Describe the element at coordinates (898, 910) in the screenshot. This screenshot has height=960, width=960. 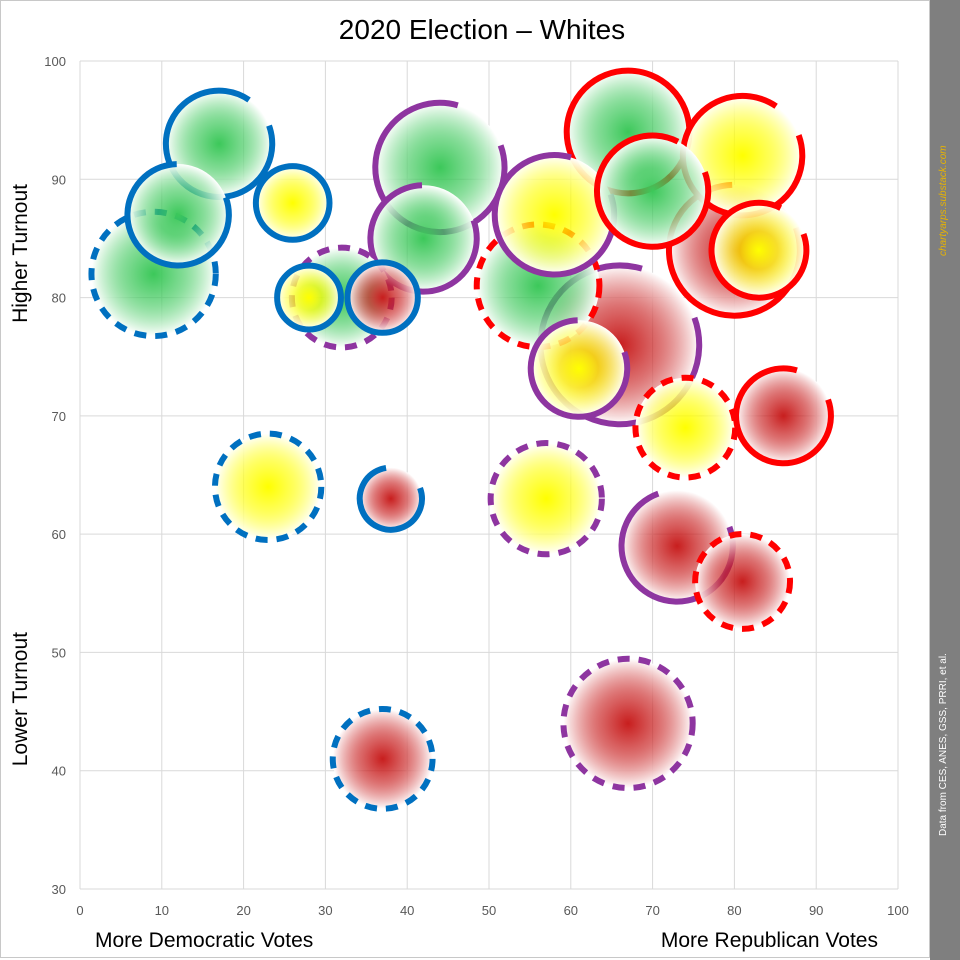
I see `x-tick-label: 100` at that location.